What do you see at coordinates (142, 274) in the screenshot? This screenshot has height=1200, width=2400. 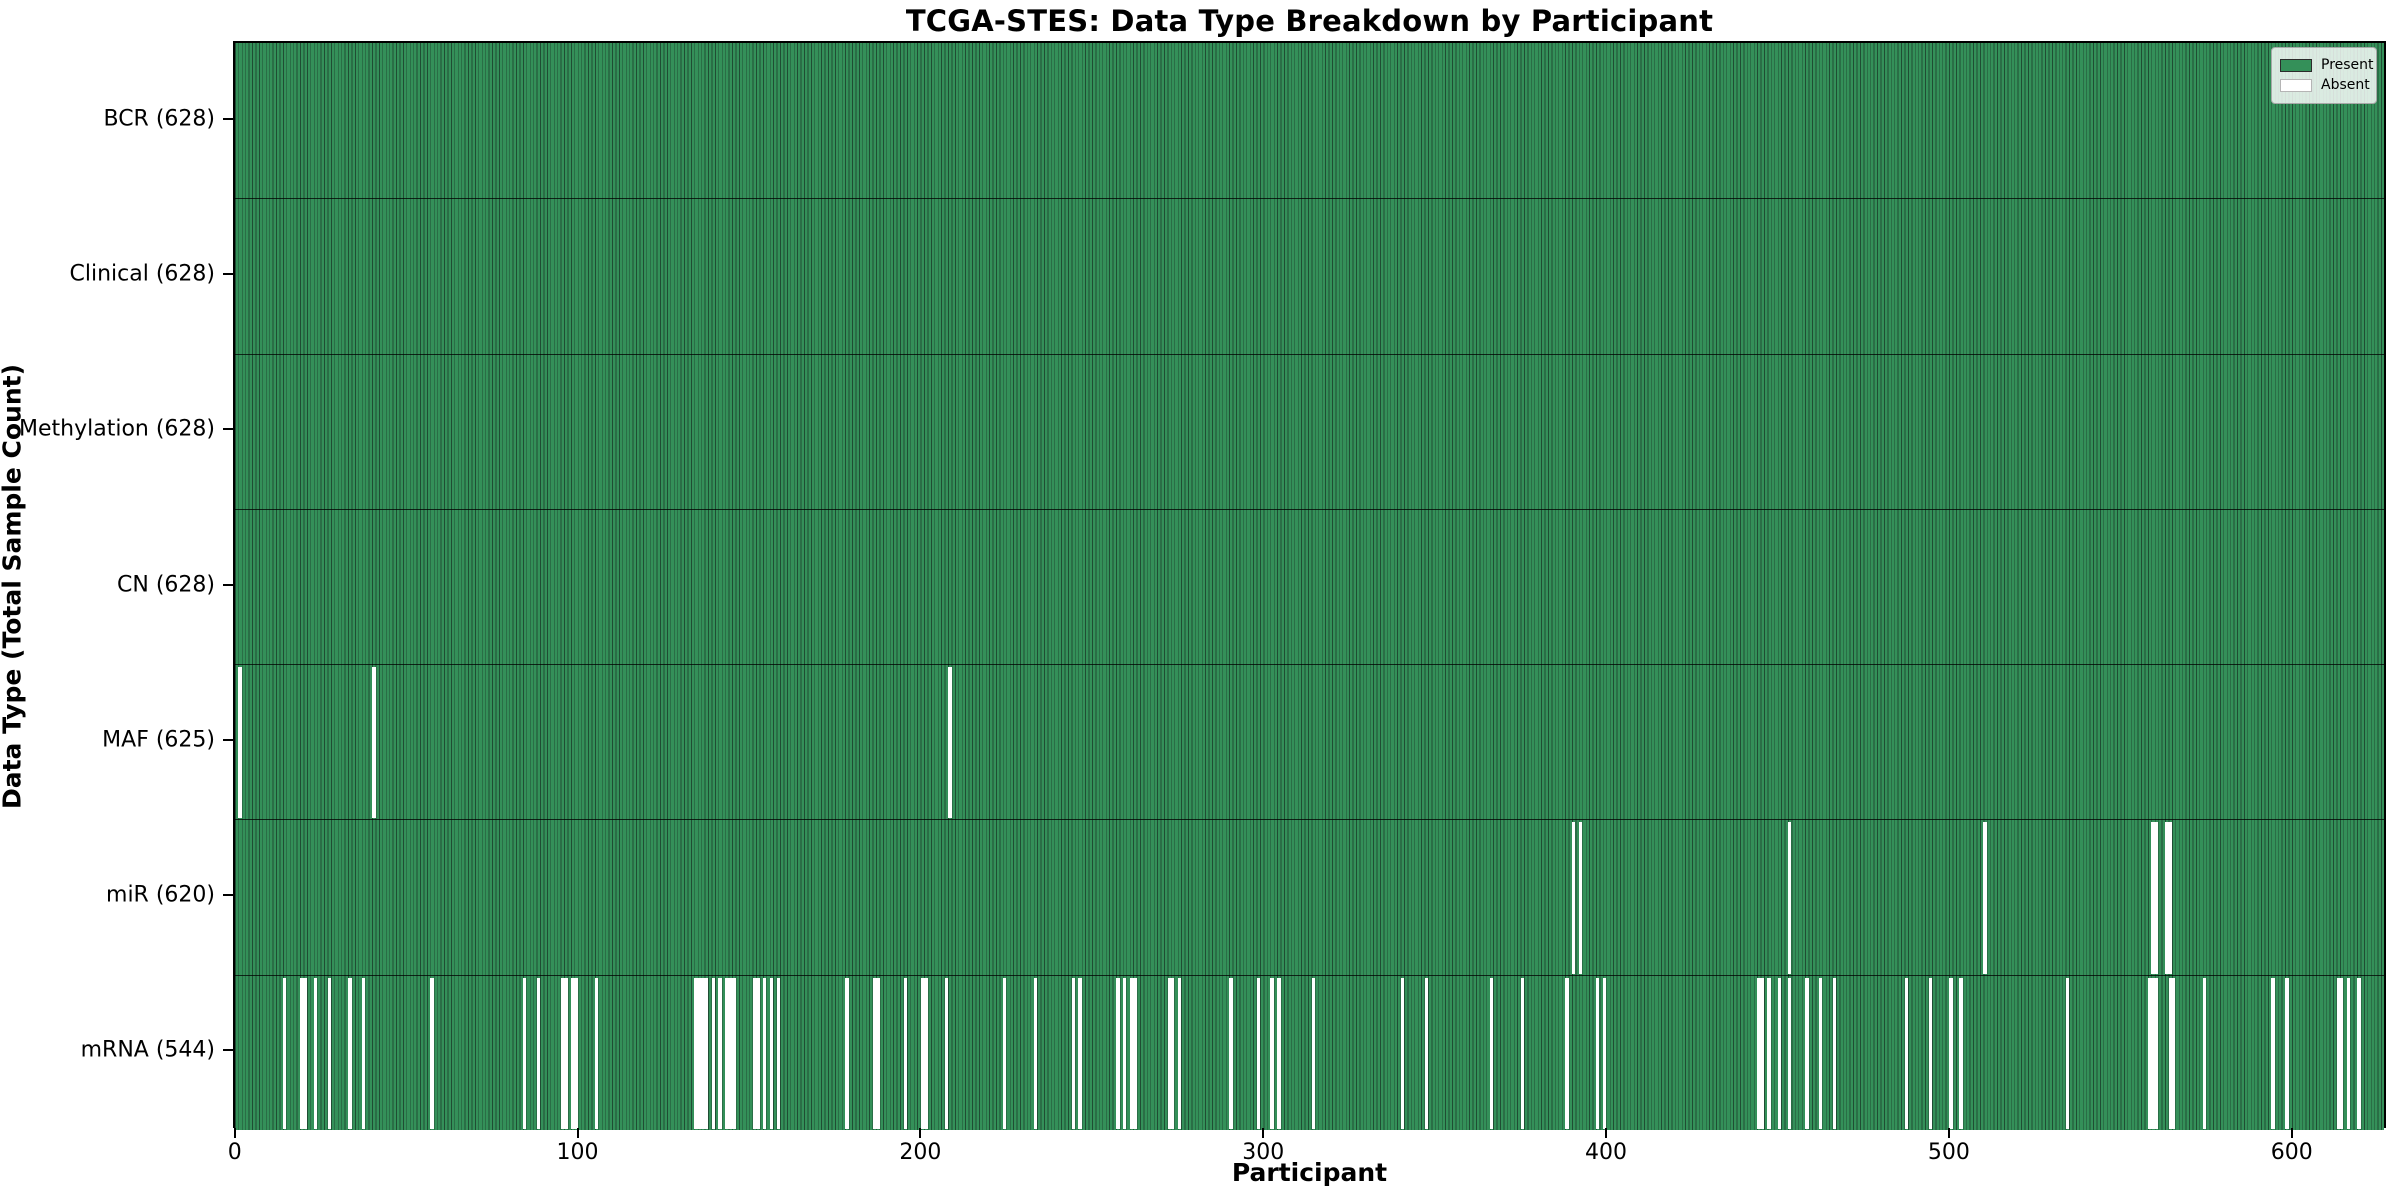 I see `y-tick-label: Clinical (628)` at bounding box center [142, 274].